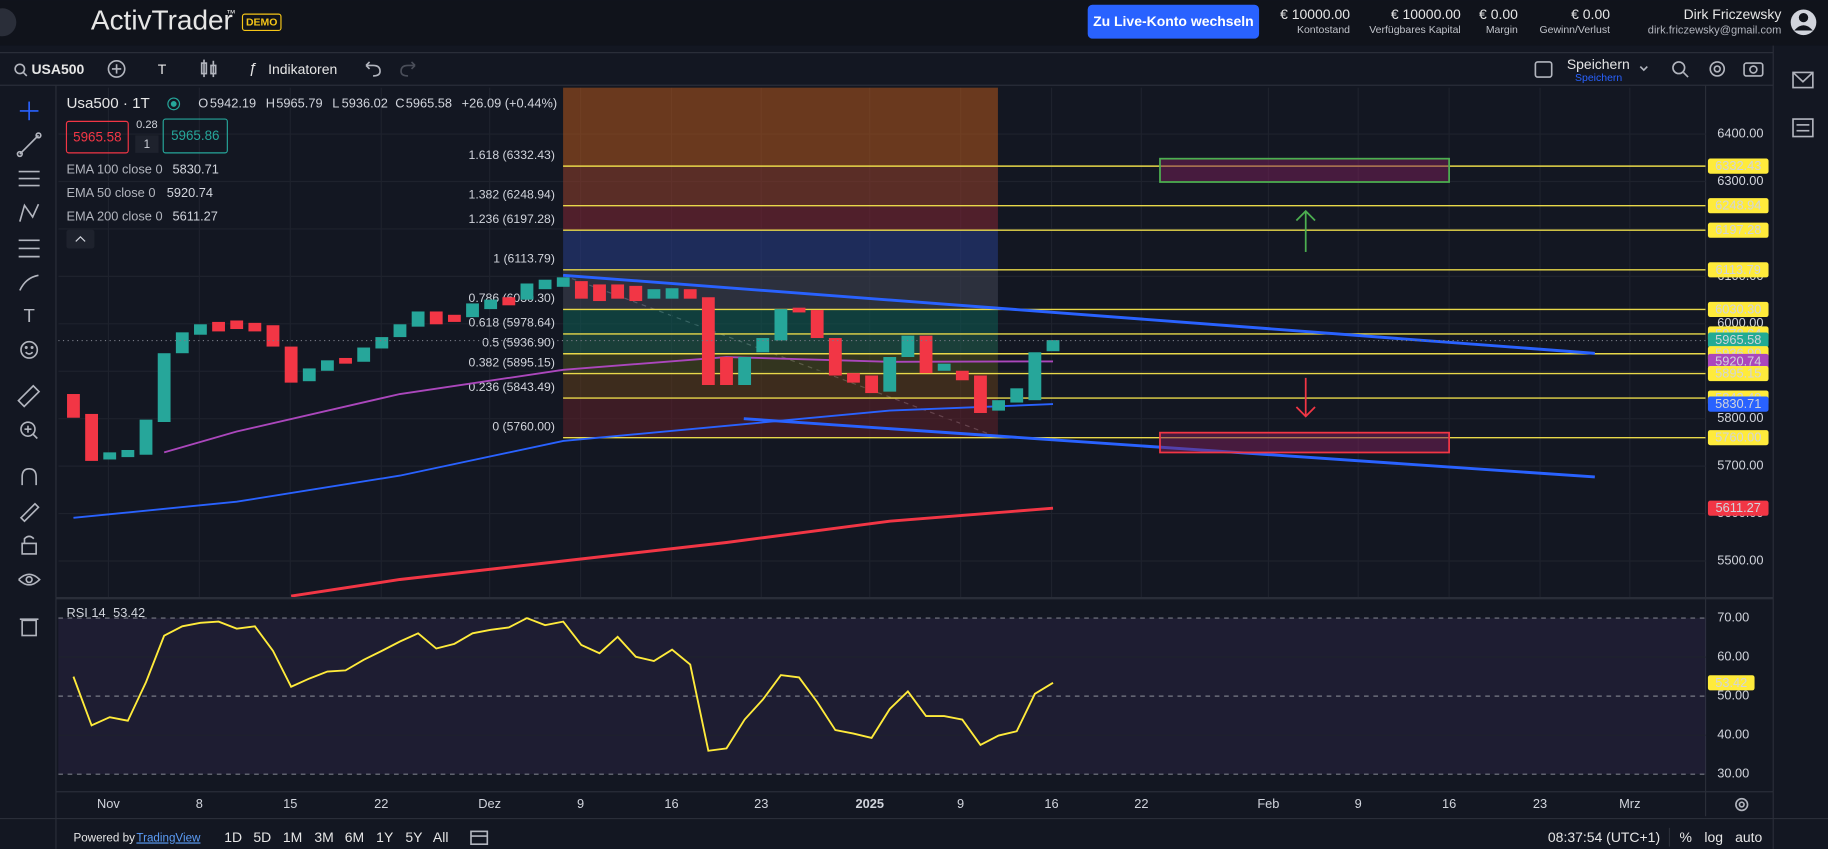 This screenshot has width=1828, height=849. Describe the element at coordinates (1604, 837) in the screenshot. I see `clock: 08:37:54 (UTC+1)` at that location.